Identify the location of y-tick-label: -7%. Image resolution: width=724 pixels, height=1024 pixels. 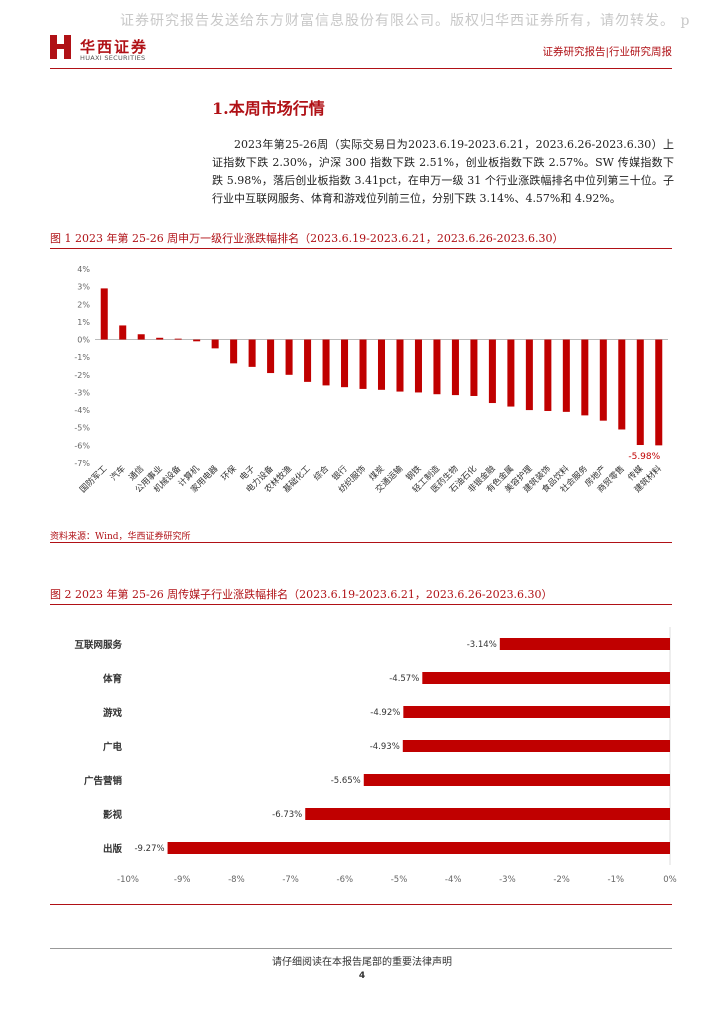
(82, 463).